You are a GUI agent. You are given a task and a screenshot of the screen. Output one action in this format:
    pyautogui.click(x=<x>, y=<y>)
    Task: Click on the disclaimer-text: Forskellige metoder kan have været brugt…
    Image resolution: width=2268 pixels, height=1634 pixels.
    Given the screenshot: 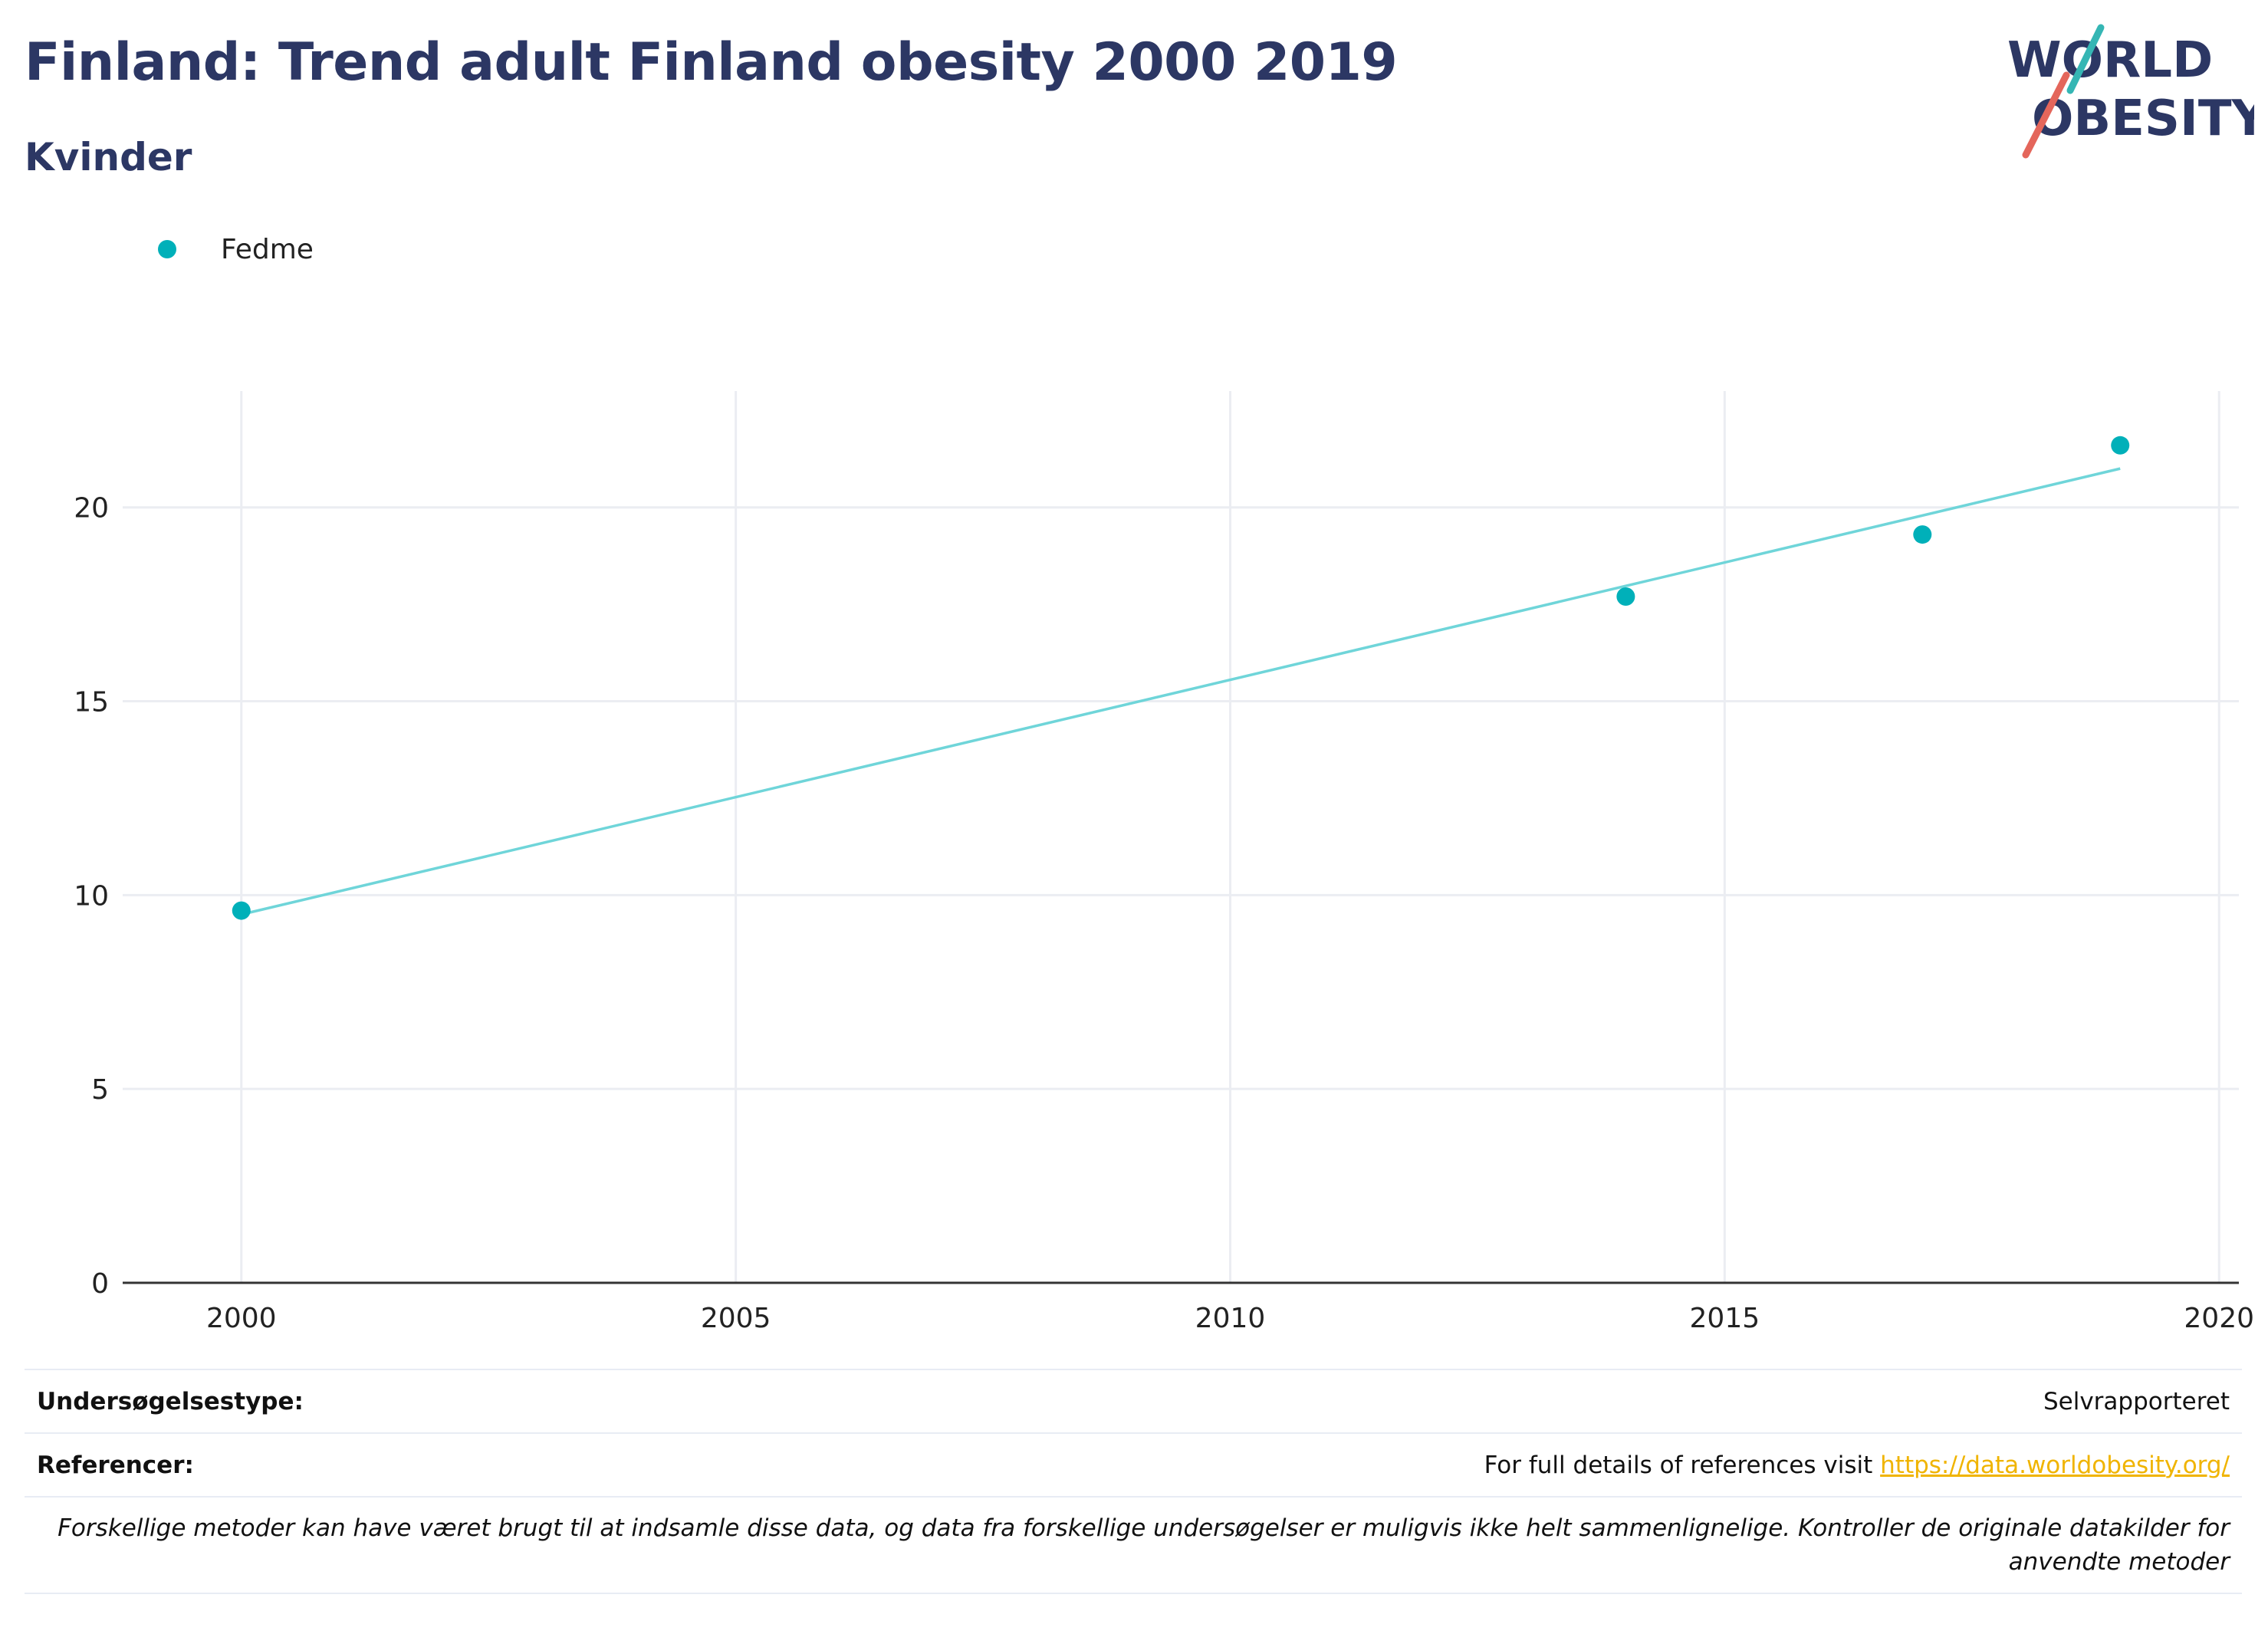 What is the action you would take?
    pyautogui.click(x=1144, y=1545)
    